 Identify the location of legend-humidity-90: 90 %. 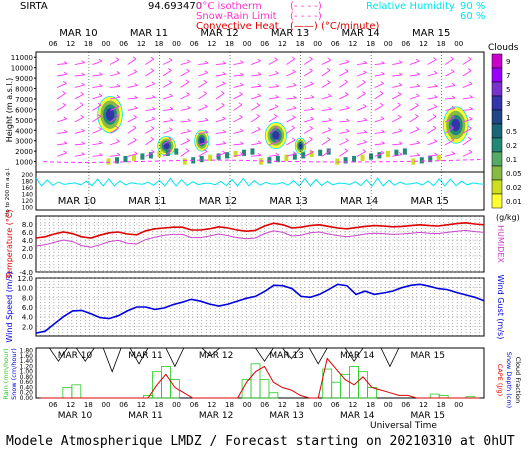
(472, 6).